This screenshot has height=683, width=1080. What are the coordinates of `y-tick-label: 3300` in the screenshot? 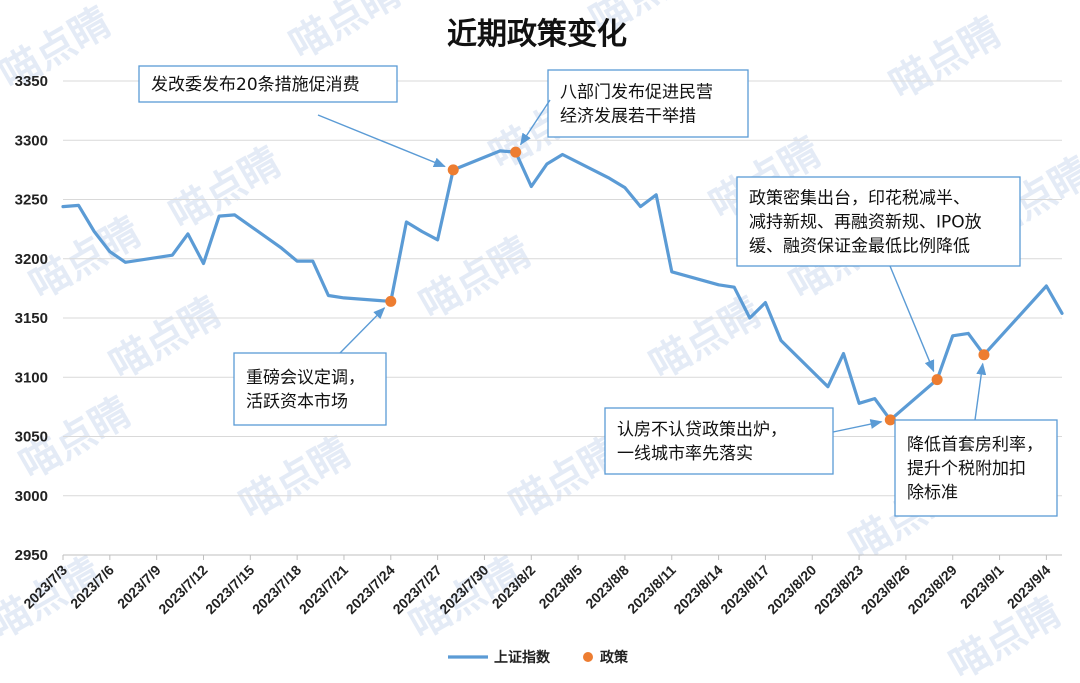 It's located at (31, 140).